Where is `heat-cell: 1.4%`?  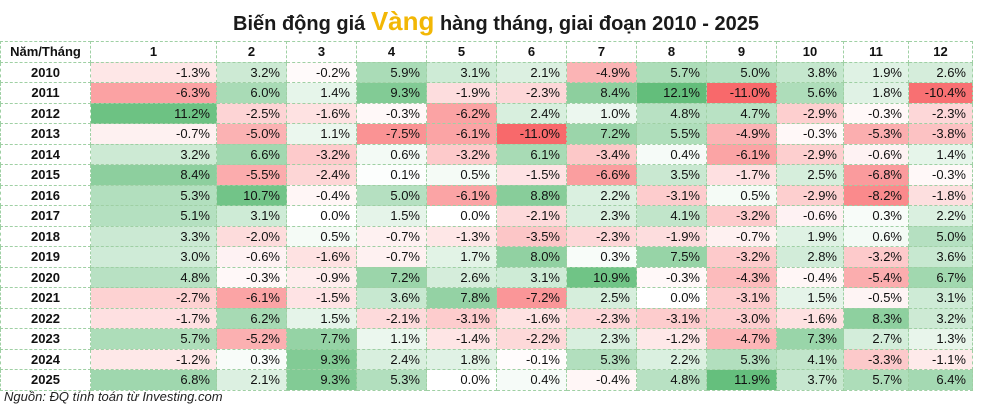
heat-cell: 1.4% is located at coordinates (940, 154).